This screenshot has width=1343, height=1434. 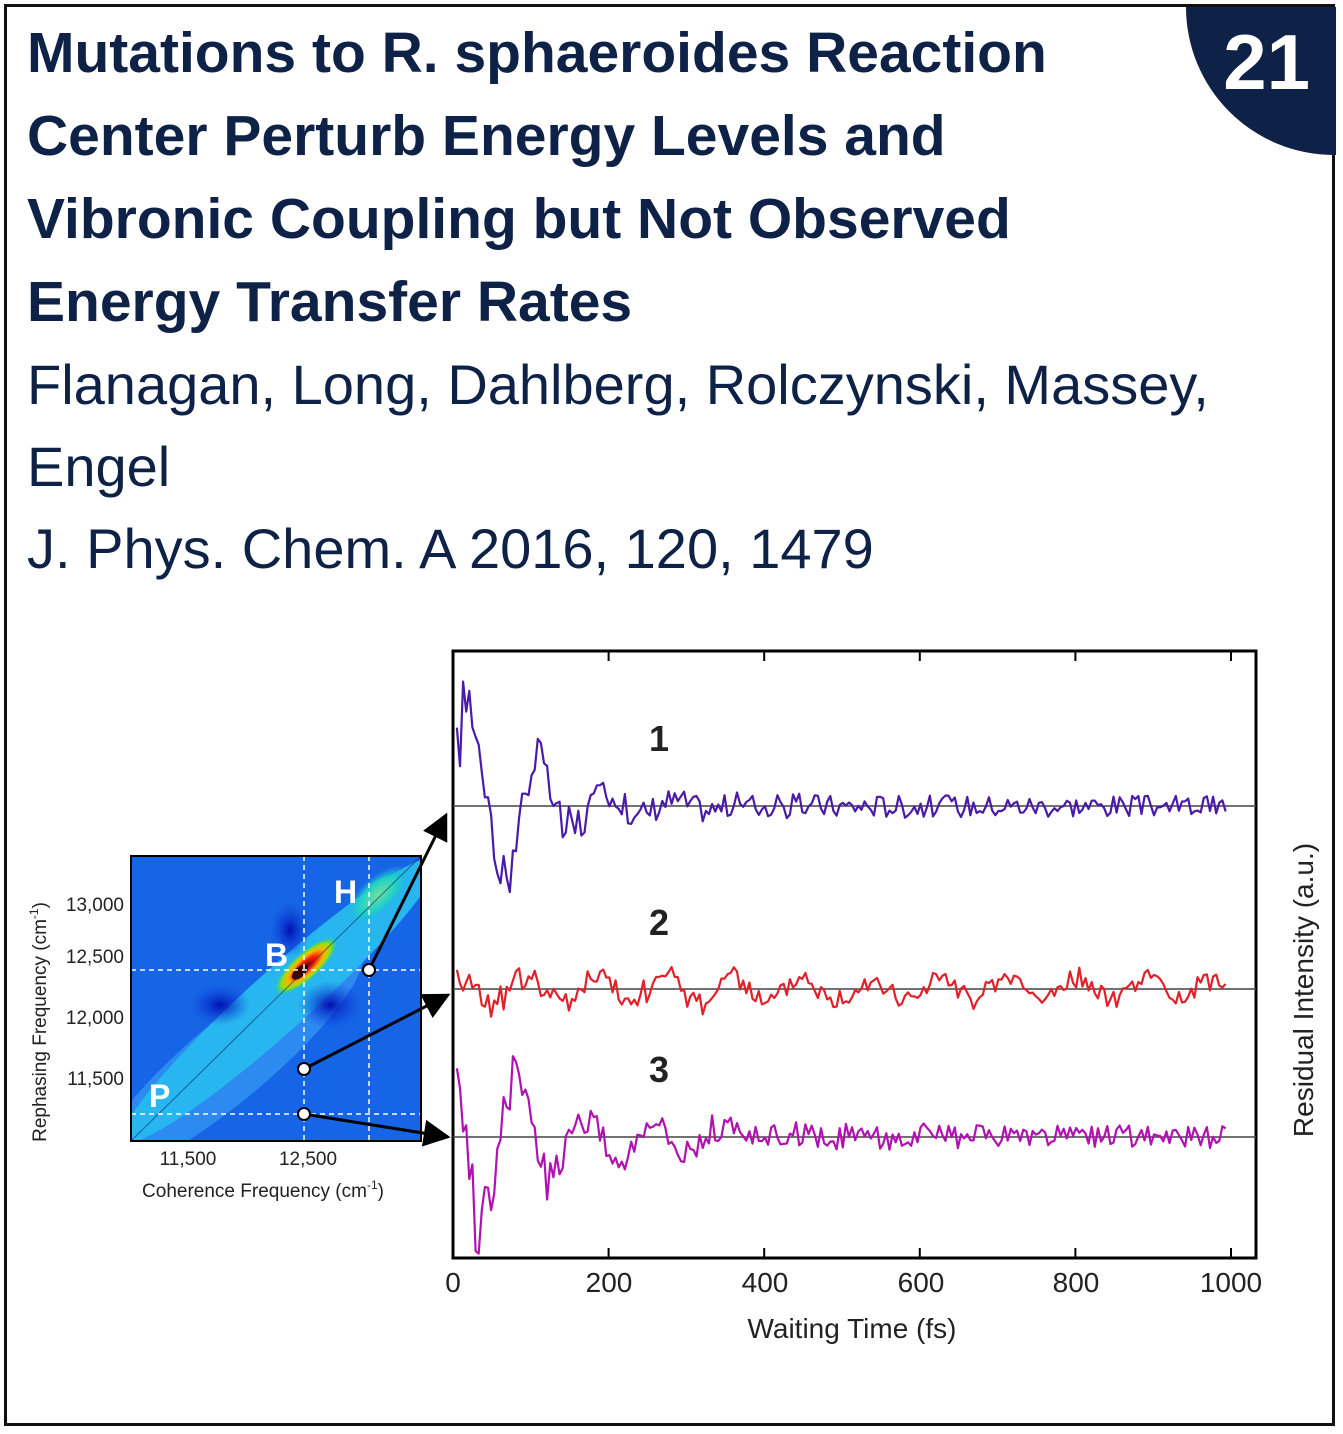 I want to click on trace-1-line, so click(x=841, y=787).